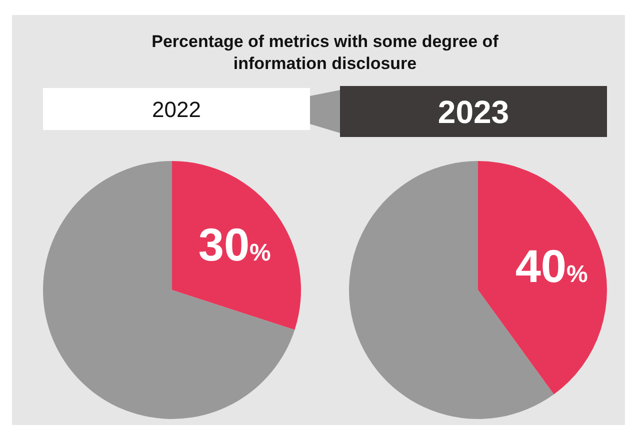  Describe the element at coordinates (551, 266) in the screenshot. I see `data-label: 40%` at that location.